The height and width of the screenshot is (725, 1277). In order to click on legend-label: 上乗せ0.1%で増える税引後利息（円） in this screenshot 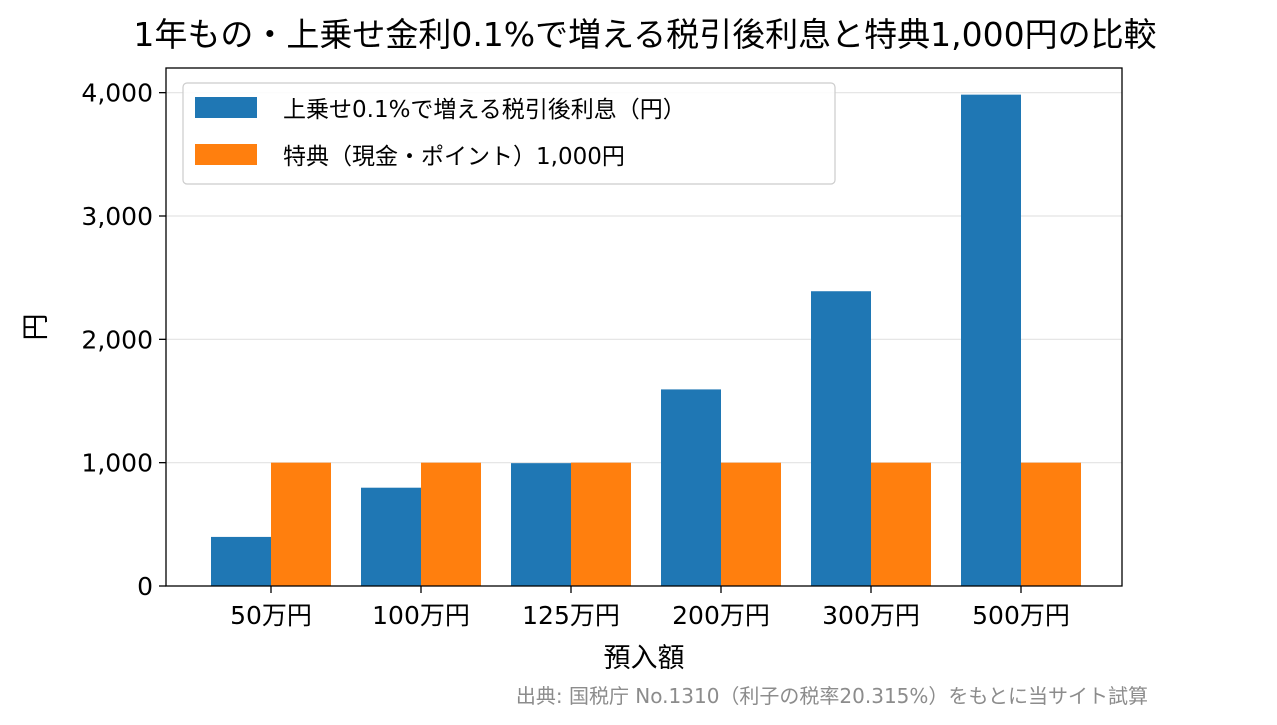, I will do `click(484, 110)`.